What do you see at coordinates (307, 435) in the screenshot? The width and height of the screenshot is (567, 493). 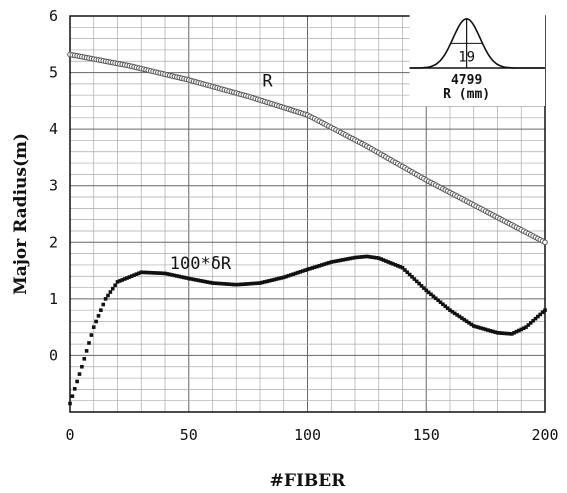 I see `x-tick-label: 100` at bounding box center [307, 435].